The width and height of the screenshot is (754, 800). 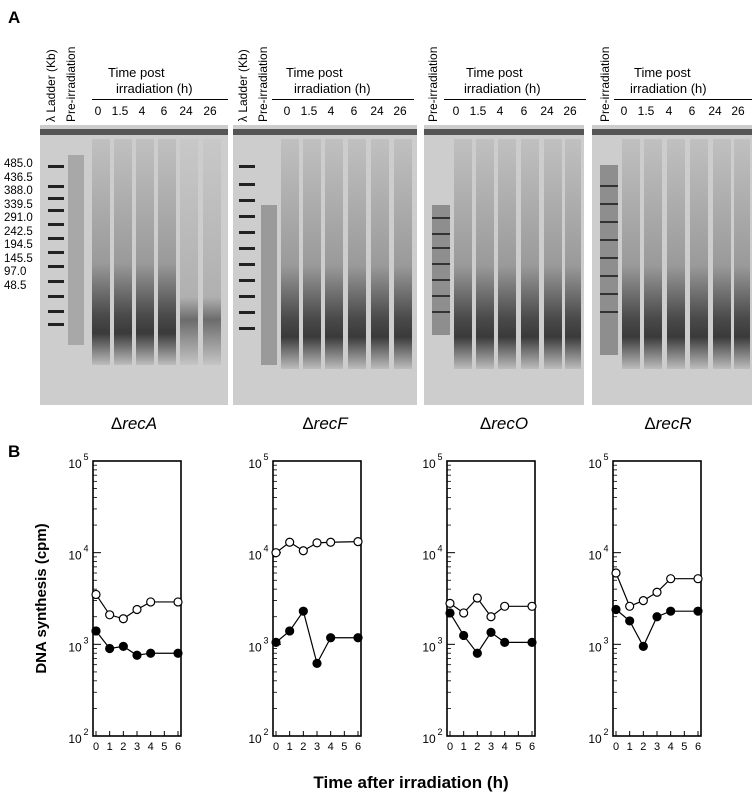 I want to click on gel-image-recf, so click(x=325, y=265).